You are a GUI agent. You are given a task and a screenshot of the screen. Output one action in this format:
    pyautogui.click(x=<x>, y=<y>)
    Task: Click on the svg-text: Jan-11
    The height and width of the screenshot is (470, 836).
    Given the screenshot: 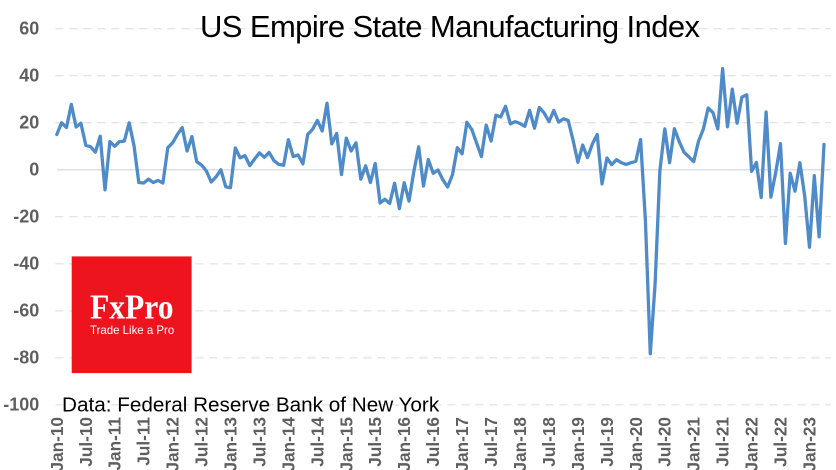 What is the action you would take?
    pyautogui.click(x=115, y=443)
    